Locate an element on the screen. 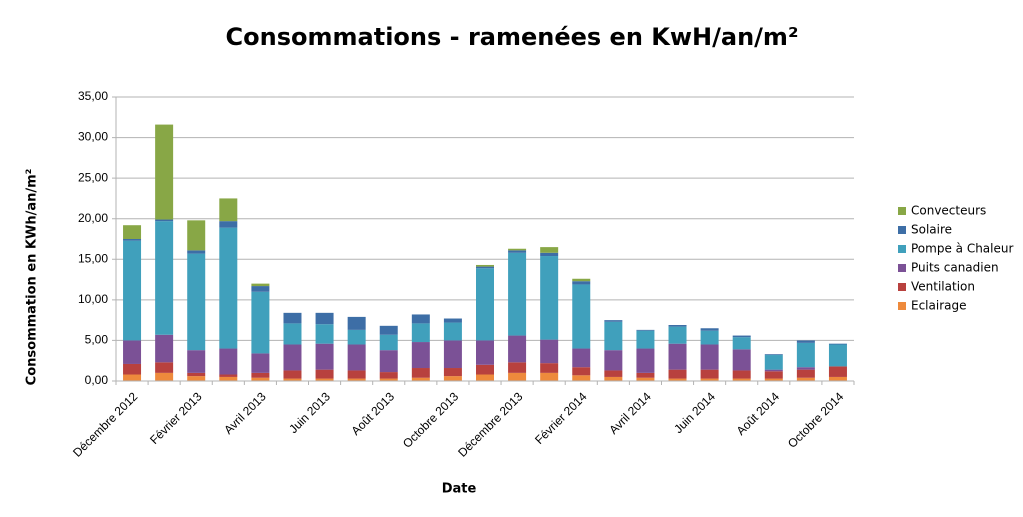  x-tick-label: Décembre 2013 is located at coordinates (490, 424).